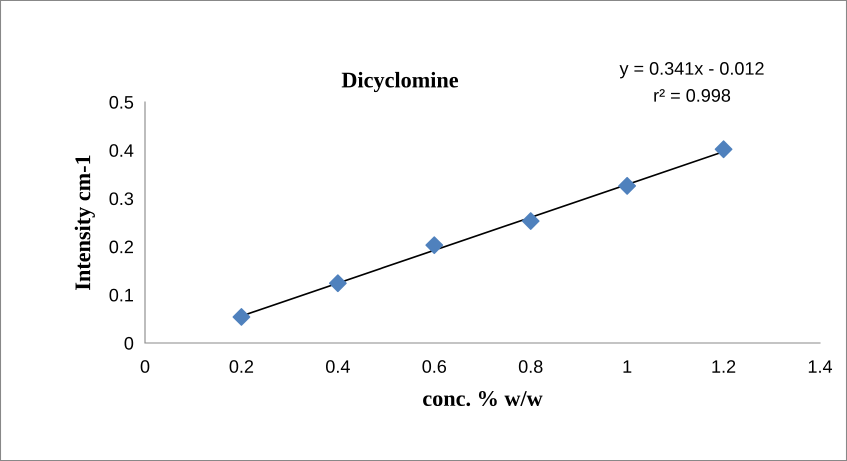 This screenshot has height=461, width=847. What do you see at coordinates (724, 366) in the screenshot?
I see `x-tick-label: 1.2` at bounding box center [724, 366].